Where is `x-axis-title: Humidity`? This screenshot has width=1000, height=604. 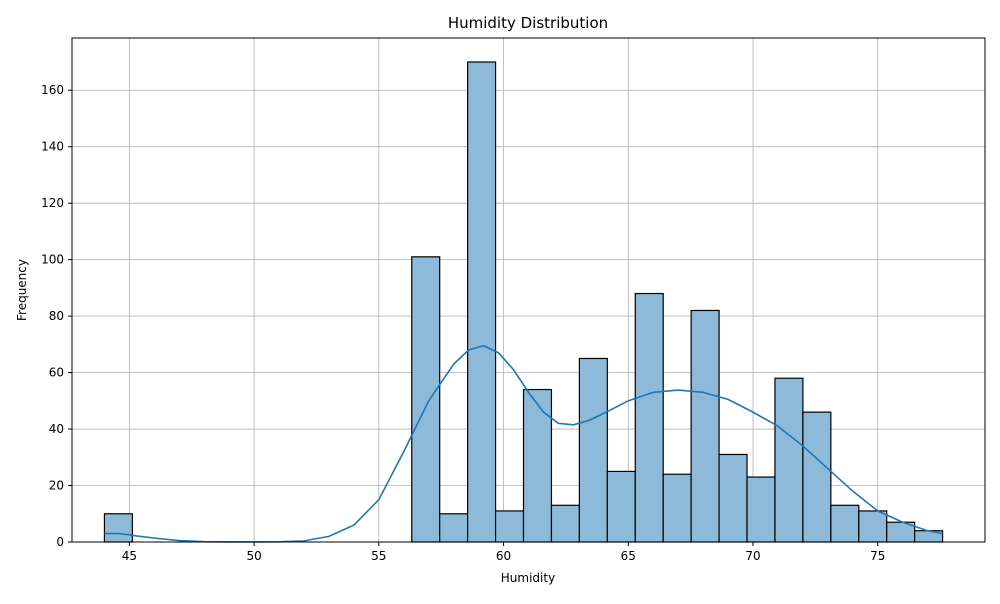 x-axis-title: Humidity is located at coordinates (528, 578).